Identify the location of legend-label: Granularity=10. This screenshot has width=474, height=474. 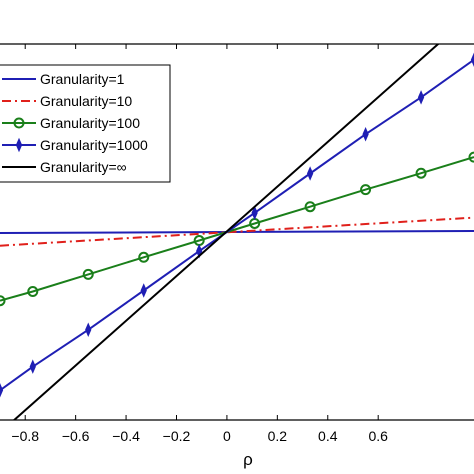
(86, 101).